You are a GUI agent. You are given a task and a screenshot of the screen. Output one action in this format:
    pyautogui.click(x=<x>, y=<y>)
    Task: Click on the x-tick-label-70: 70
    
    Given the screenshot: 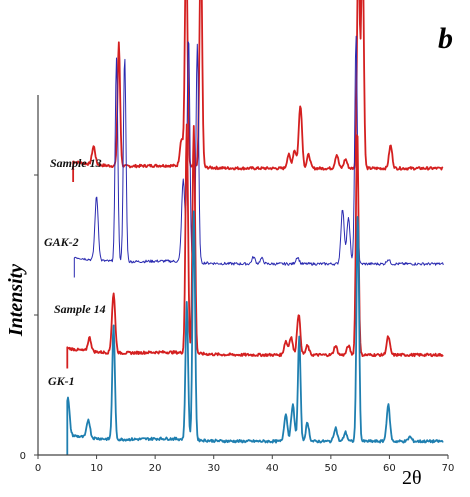 What is the action you would take?
    pyautogui.click(x=448, y=468)
    